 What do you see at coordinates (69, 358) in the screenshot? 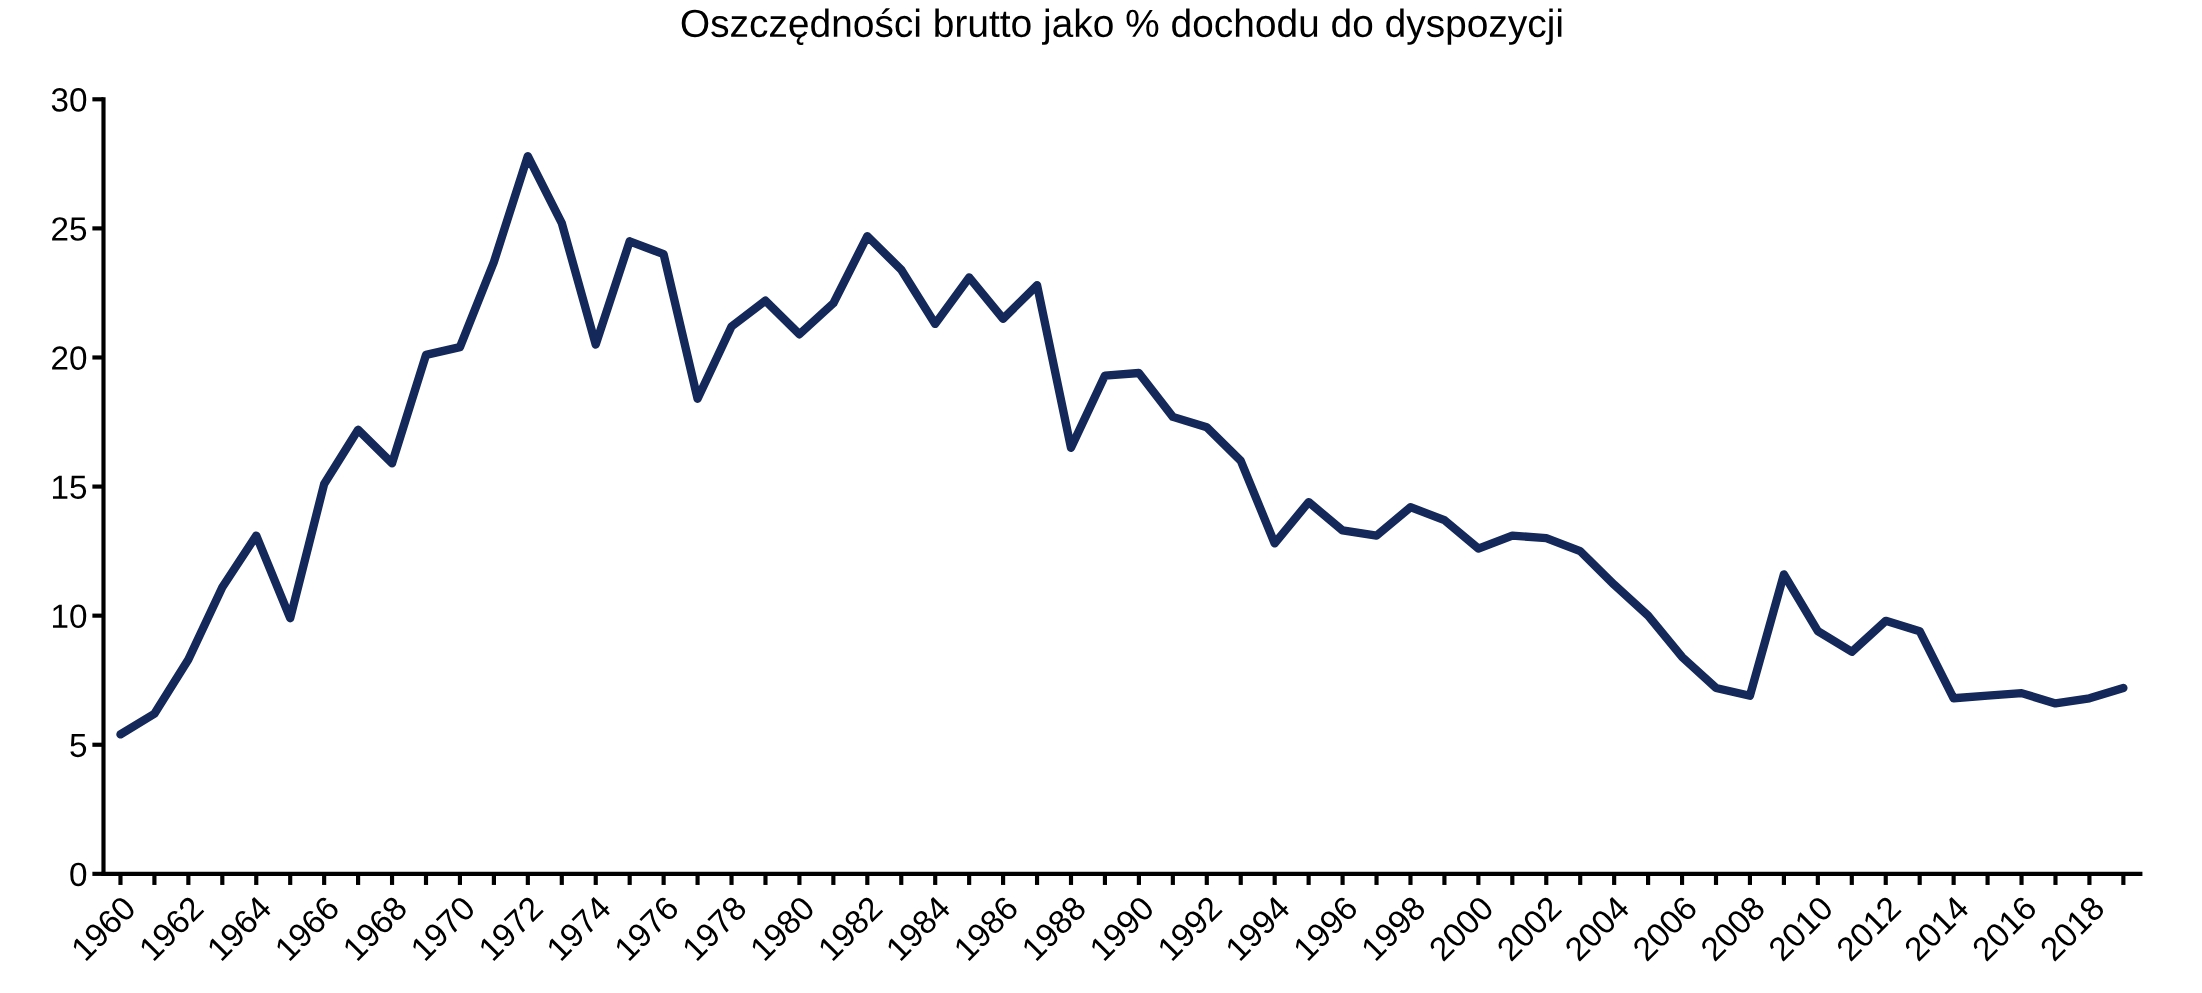
I see `y-tick-label: 20` at bounding box center [69, 358].